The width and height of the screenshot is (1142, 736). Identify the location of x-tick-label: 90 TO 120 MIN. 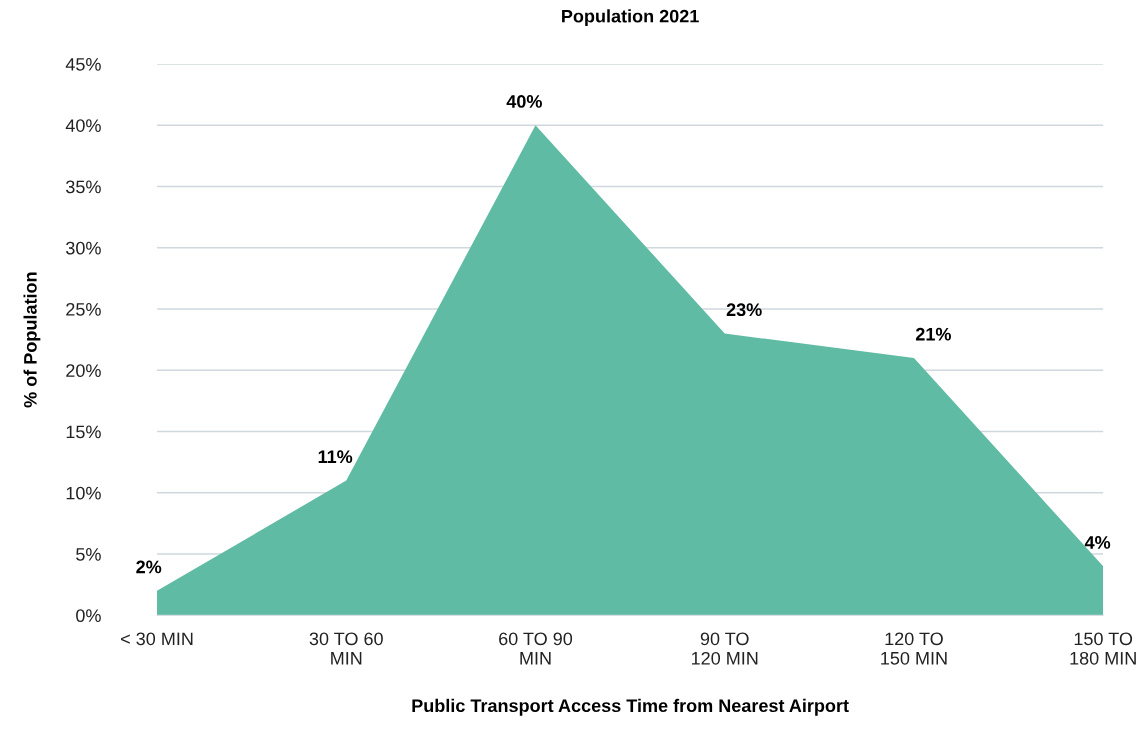
(724, 648).